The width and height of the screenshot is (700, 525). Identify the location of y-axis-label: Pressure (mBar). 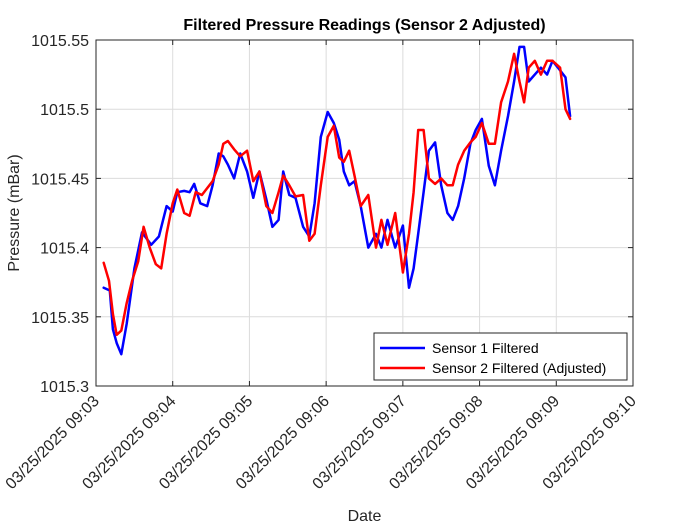
(14, 212).